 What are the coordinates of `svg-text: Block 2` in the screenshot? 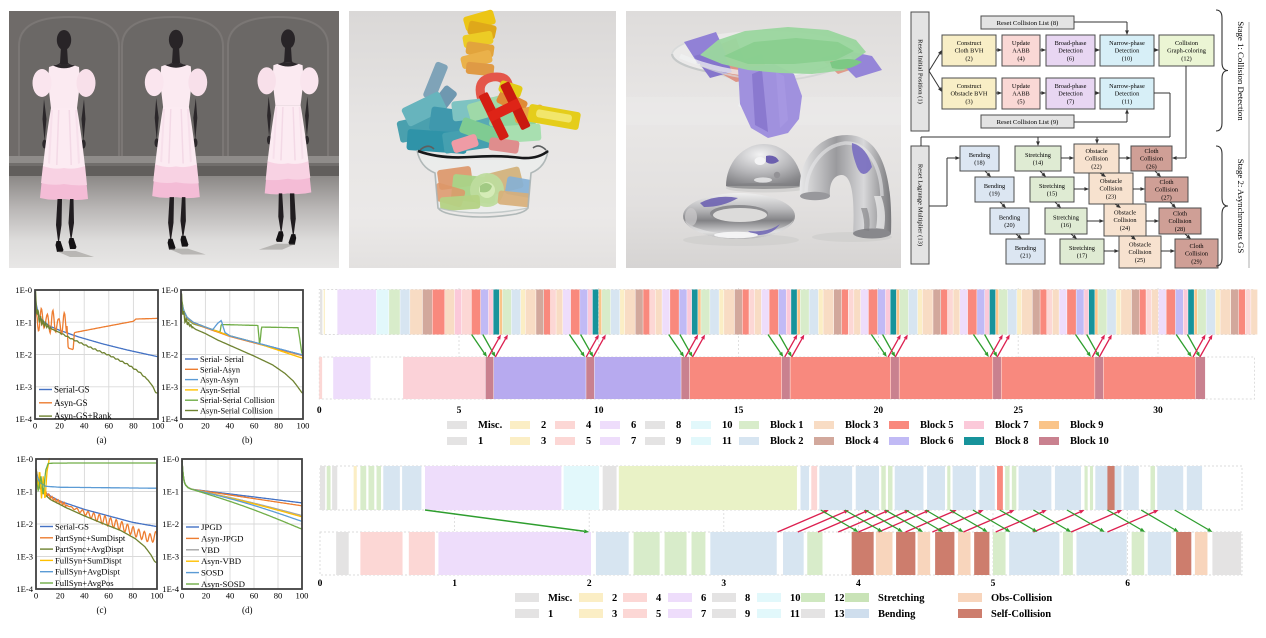 It's located at (787, 441).